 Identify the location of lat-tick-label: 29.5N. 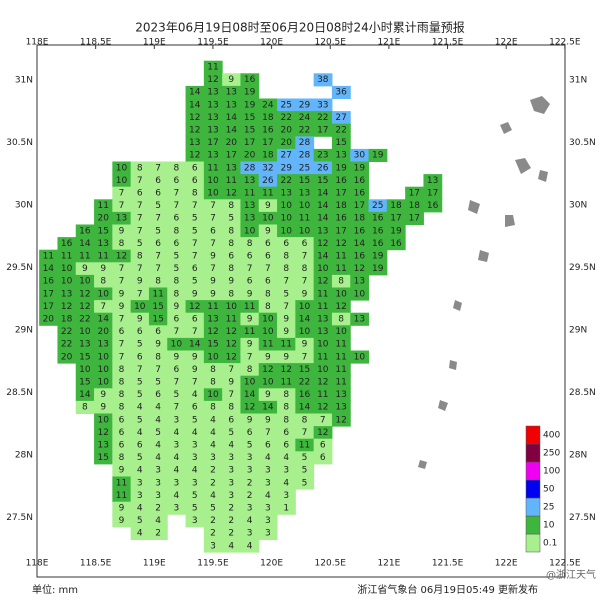
(582, 268).